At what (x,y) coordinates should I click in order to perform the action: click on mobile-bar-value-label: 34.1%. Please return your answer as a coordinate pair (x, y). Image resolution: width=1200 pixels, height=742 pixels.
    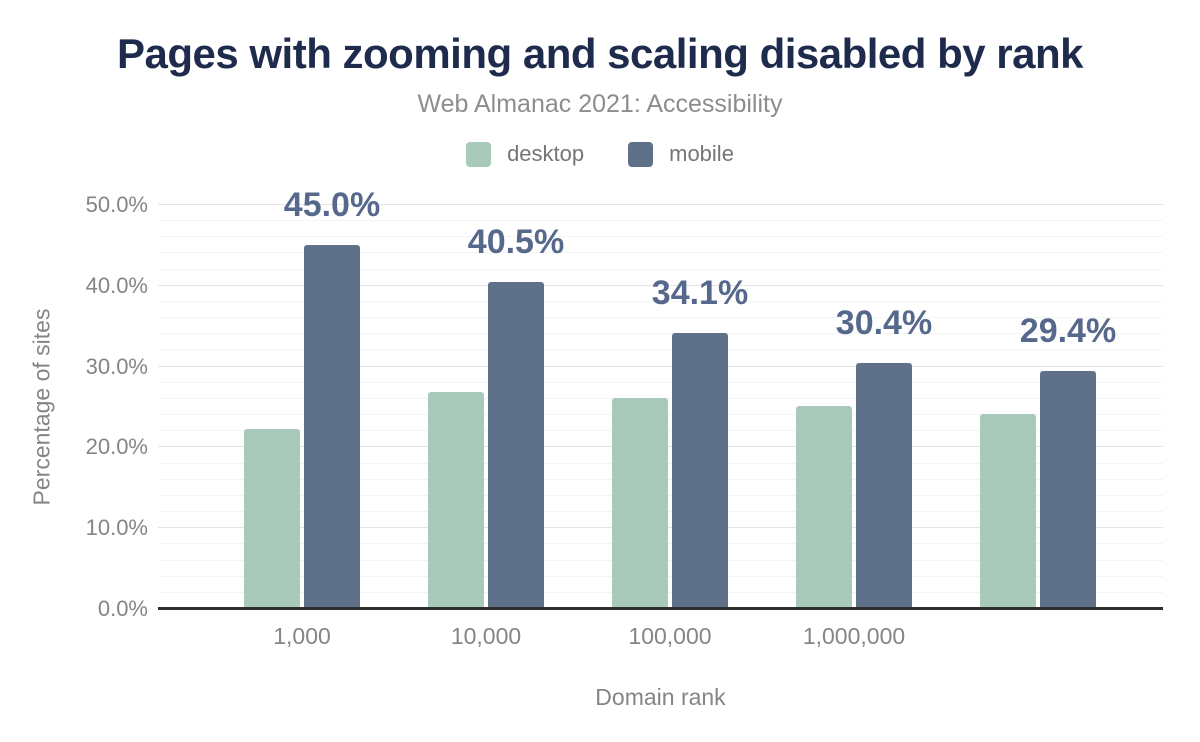
    Looking at the image, I should click on (700, 293).